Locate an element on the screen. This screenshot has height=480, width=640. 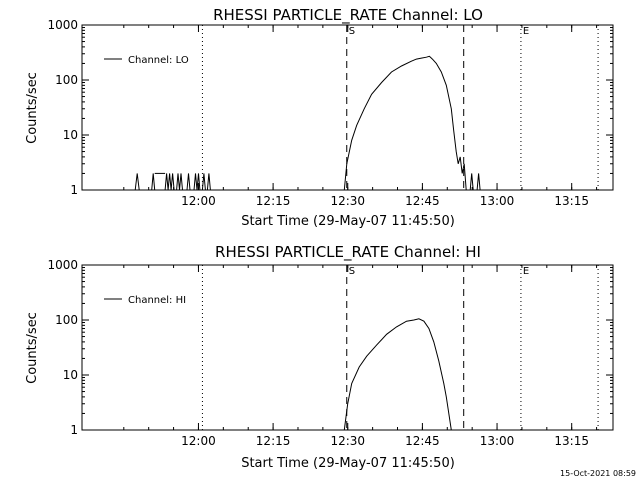
chart-title: RHESSI PARTICLE_RATE Channel: LO is located at coordinates (348, 15).